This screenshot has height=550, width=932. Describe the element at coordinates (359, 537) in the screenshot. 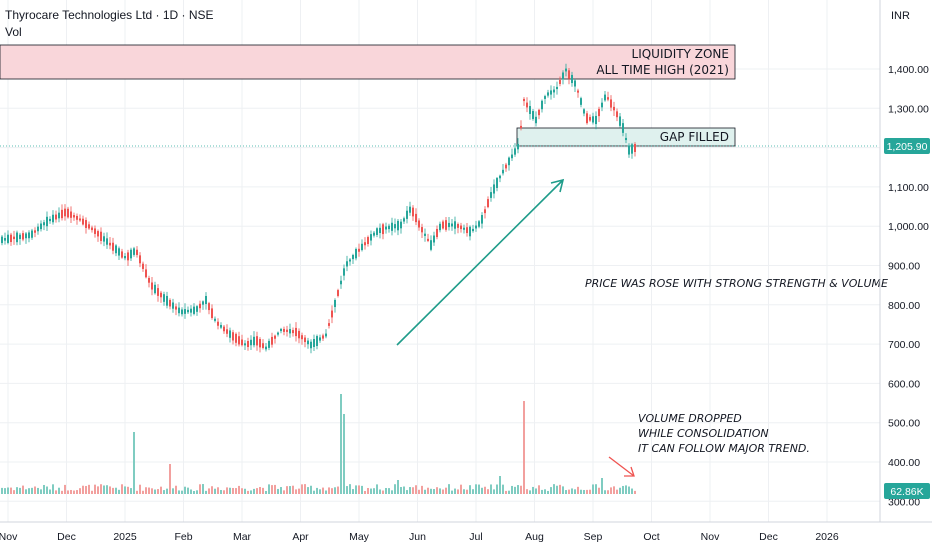

I see `time-tick-label: May` at that location.